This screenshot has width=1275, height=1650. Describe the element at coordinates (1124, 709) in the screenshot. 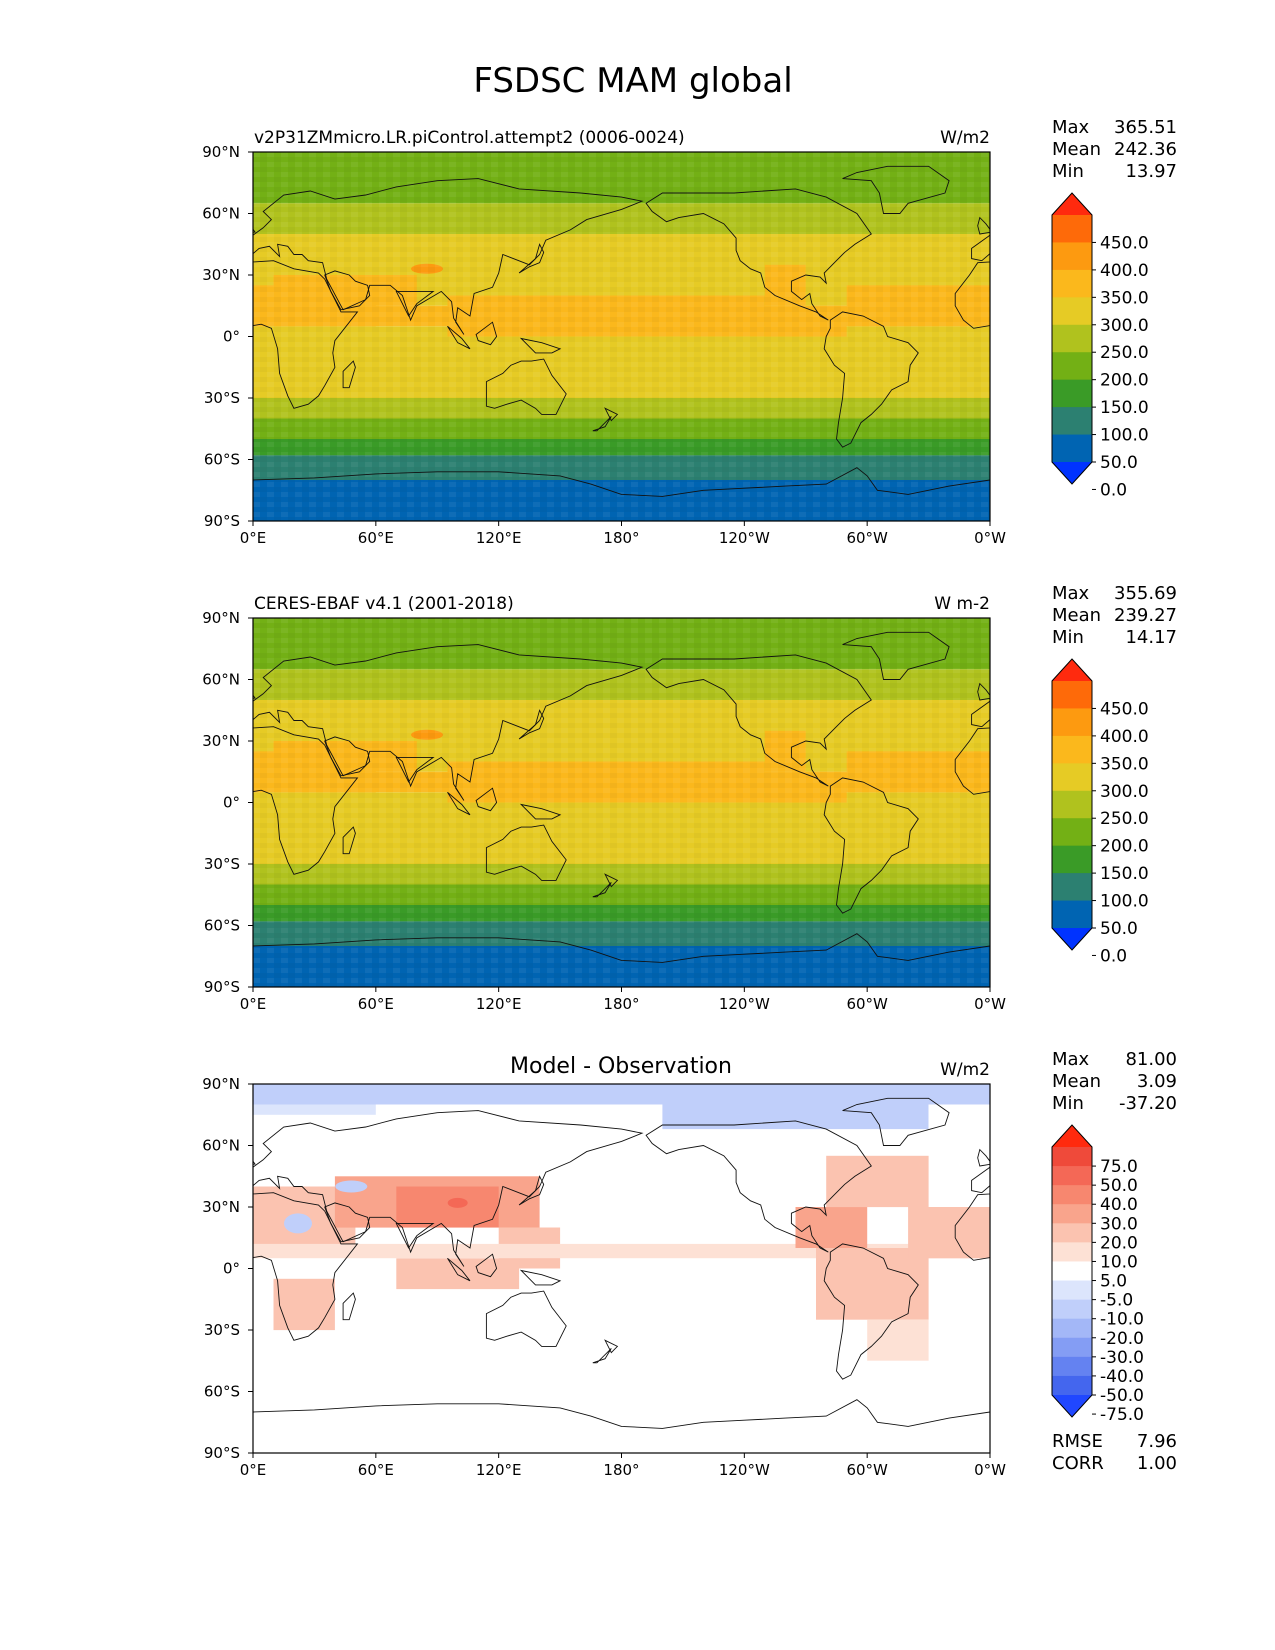

I see `colorbar-tick-label: 450.0` at that location.